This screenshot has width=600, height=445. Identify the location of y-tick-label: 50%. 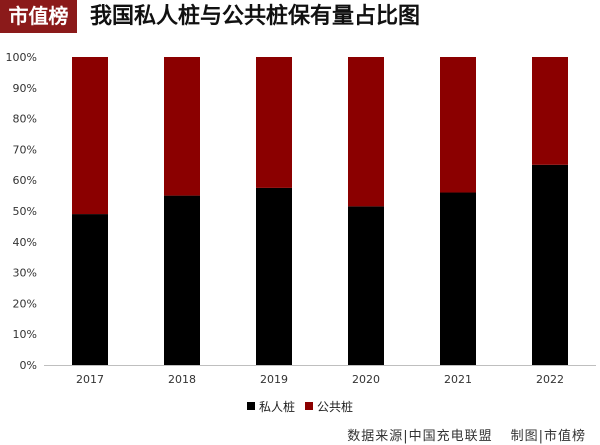
(25, 211).